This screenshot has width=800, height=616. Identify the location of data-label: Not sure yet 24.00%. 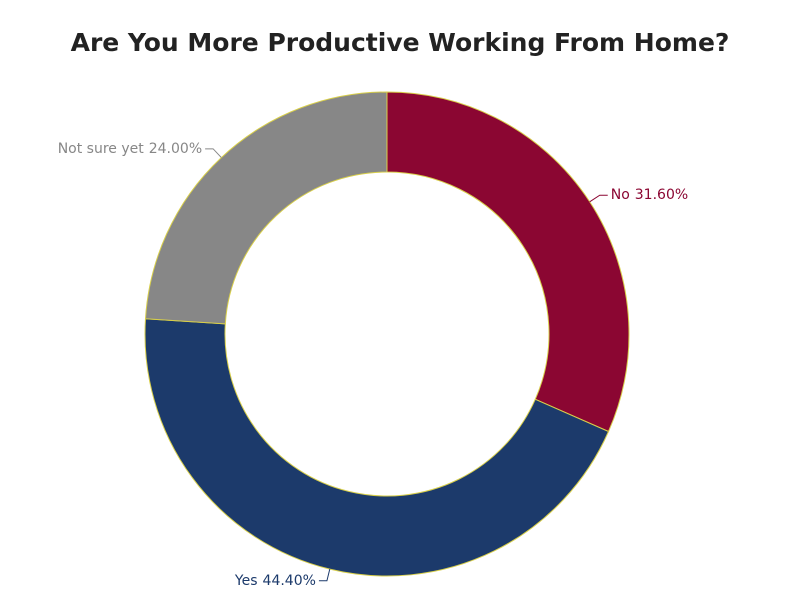
(130, 149).